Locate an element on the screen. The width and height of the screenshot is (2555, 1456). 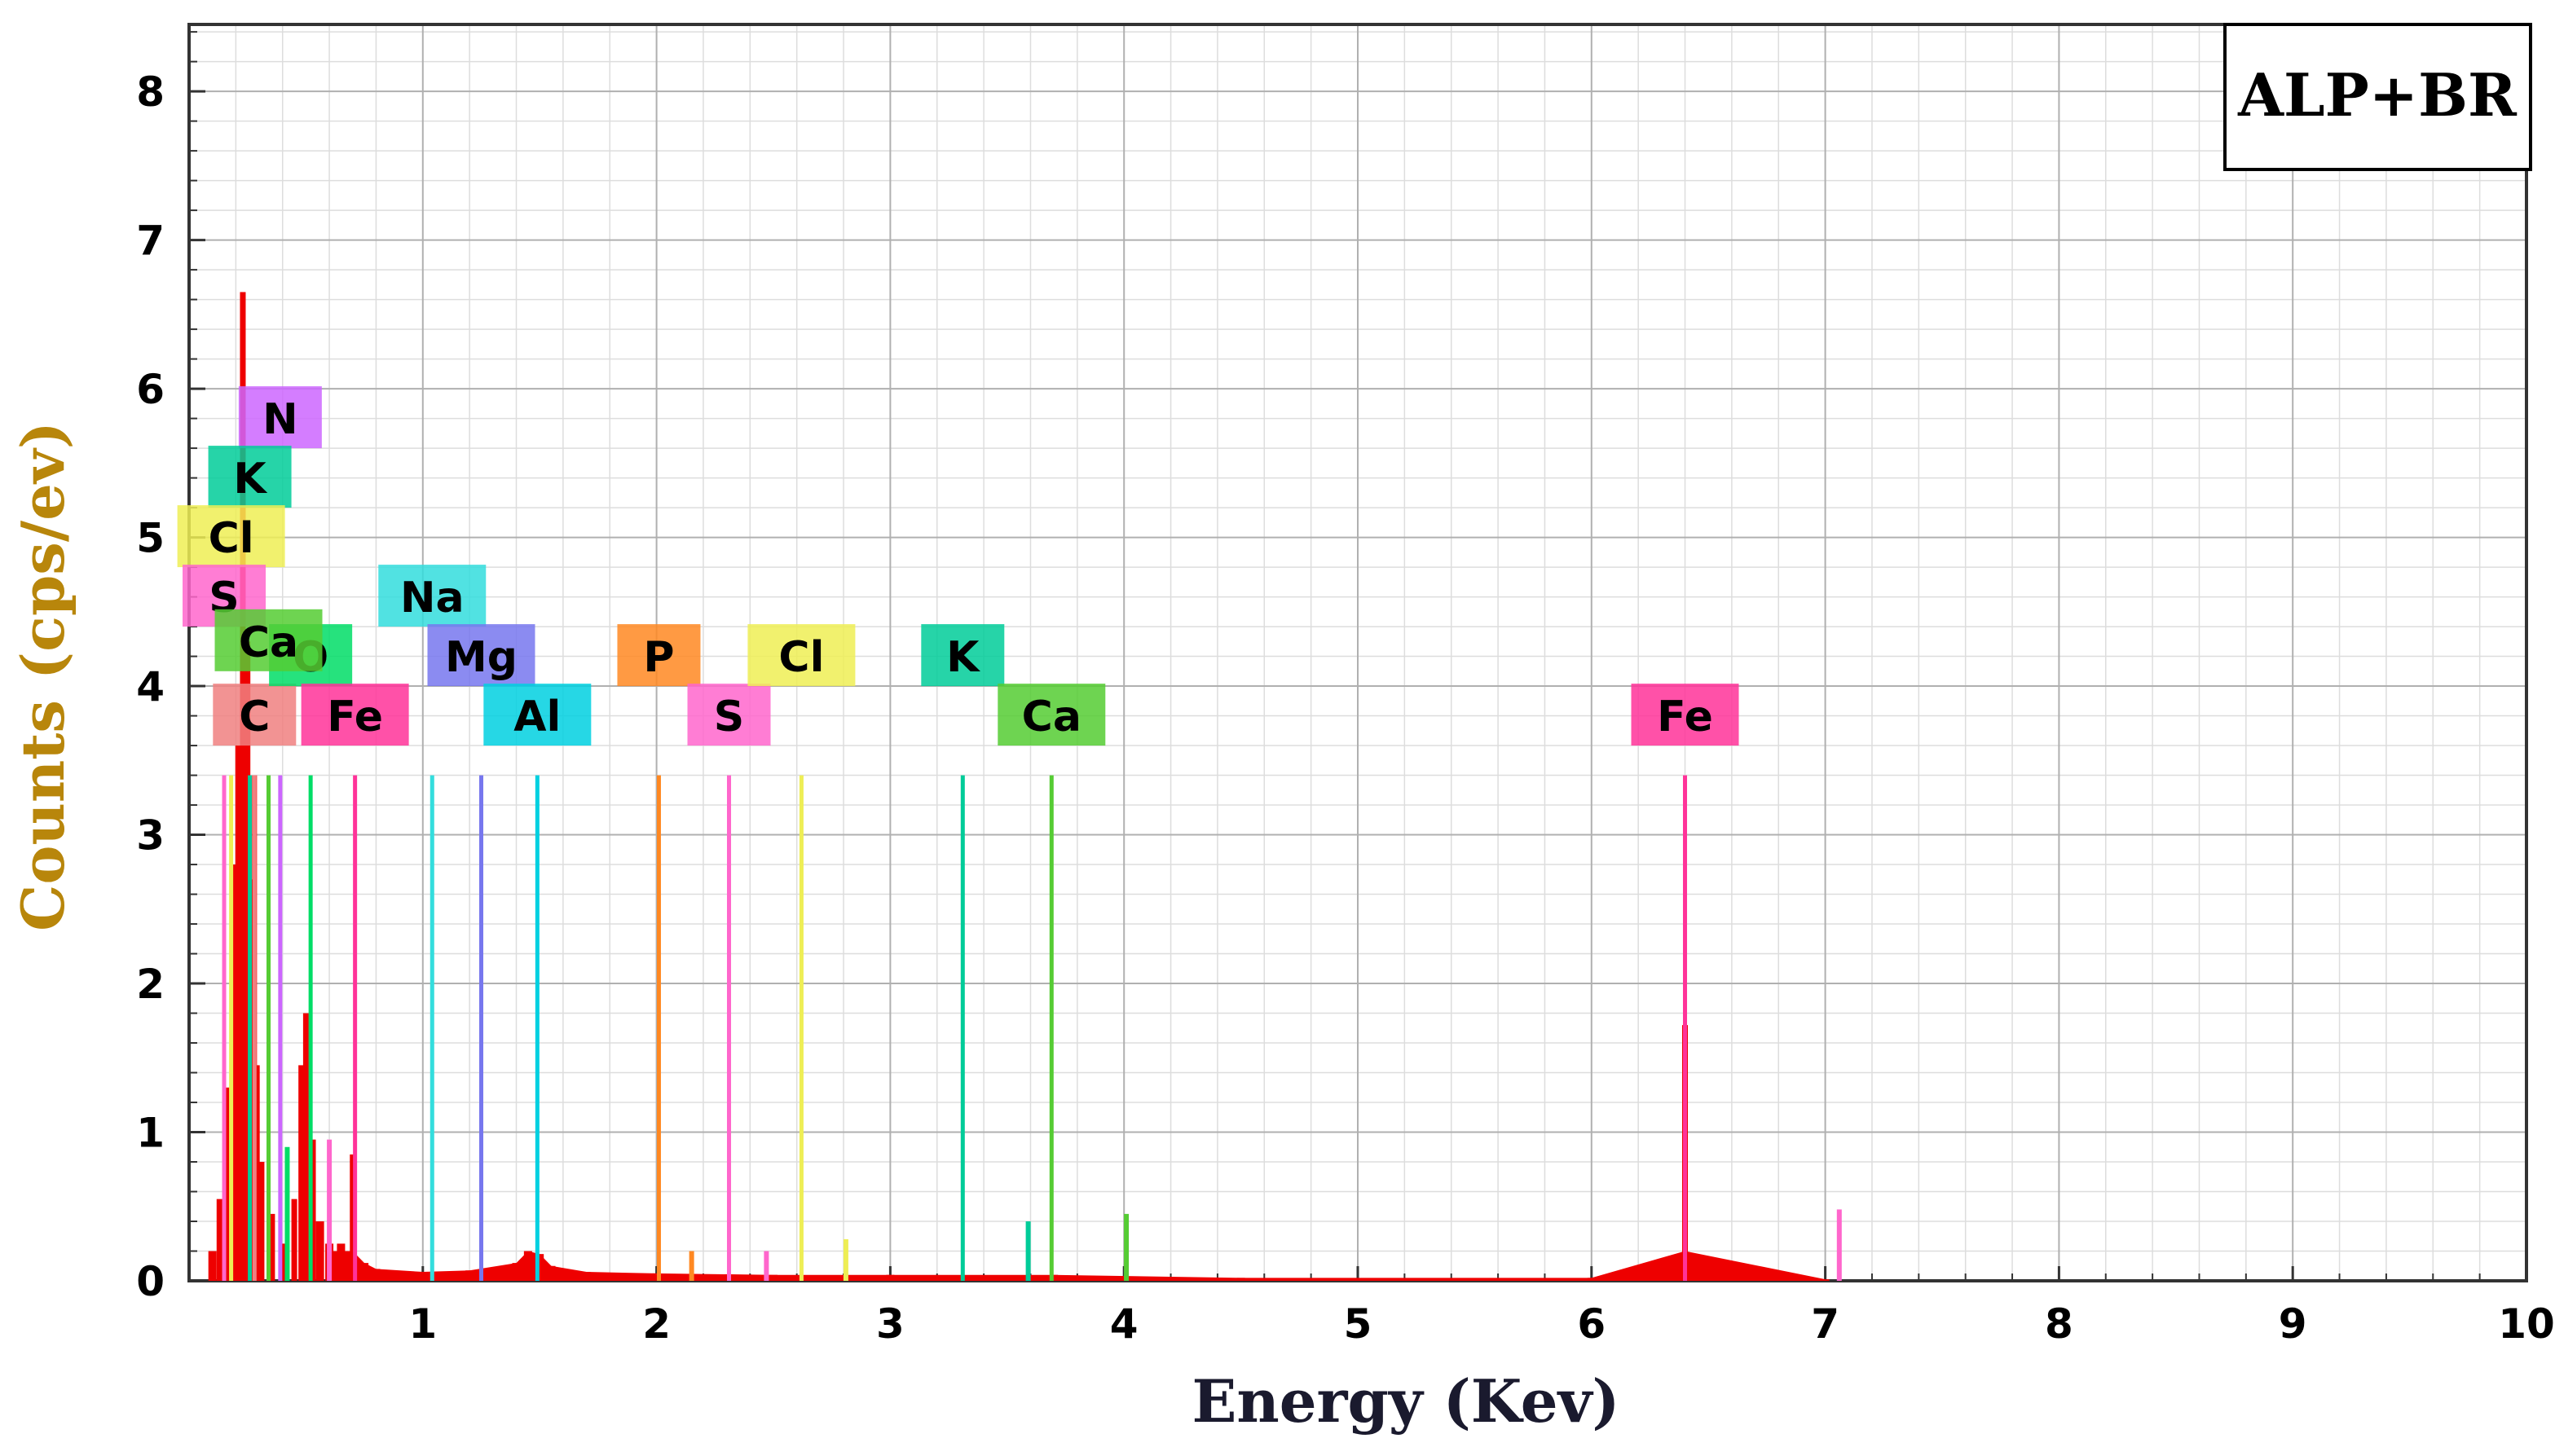
element-label-s: S is located at coordinates (729, 715).